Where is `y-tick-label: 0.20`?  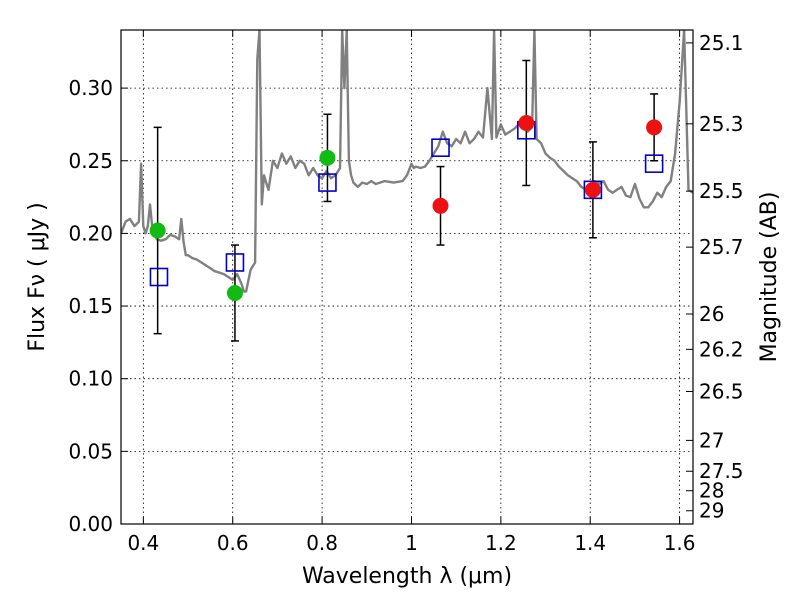
y-tick-label: 0.20 is located at coordinates (90, 233).